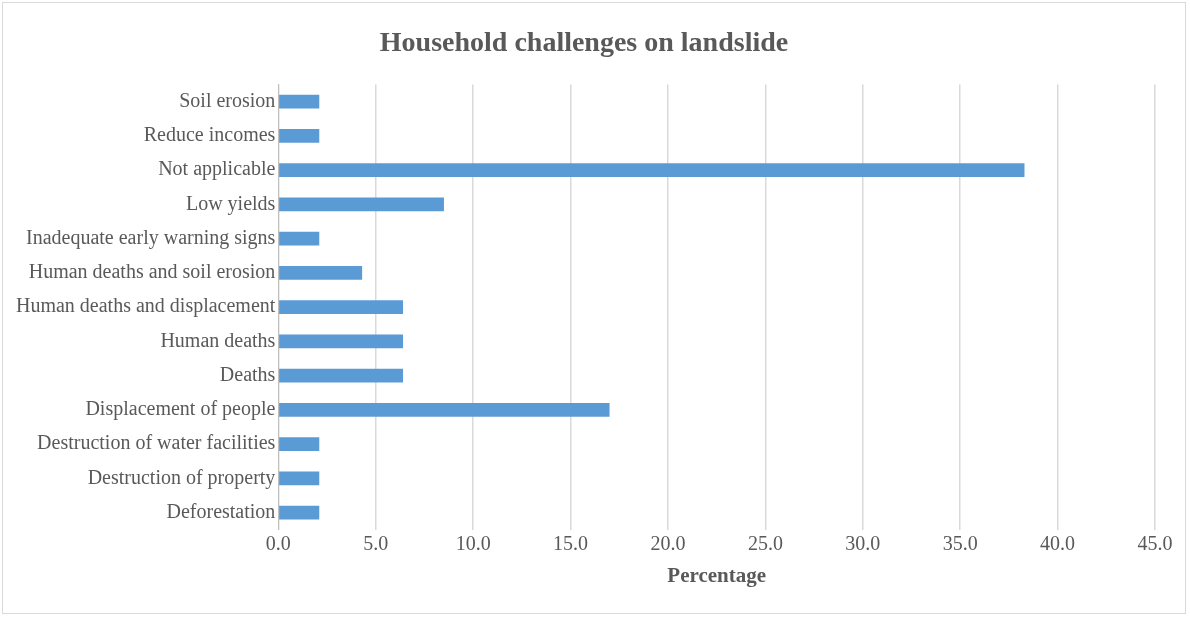 The width and height of the screenshot is (1190, 618). What do you see at coordinates (278, 543) in the screenshot?
I see `x-tick-label: 0.0` at bounding box center [278, 543].